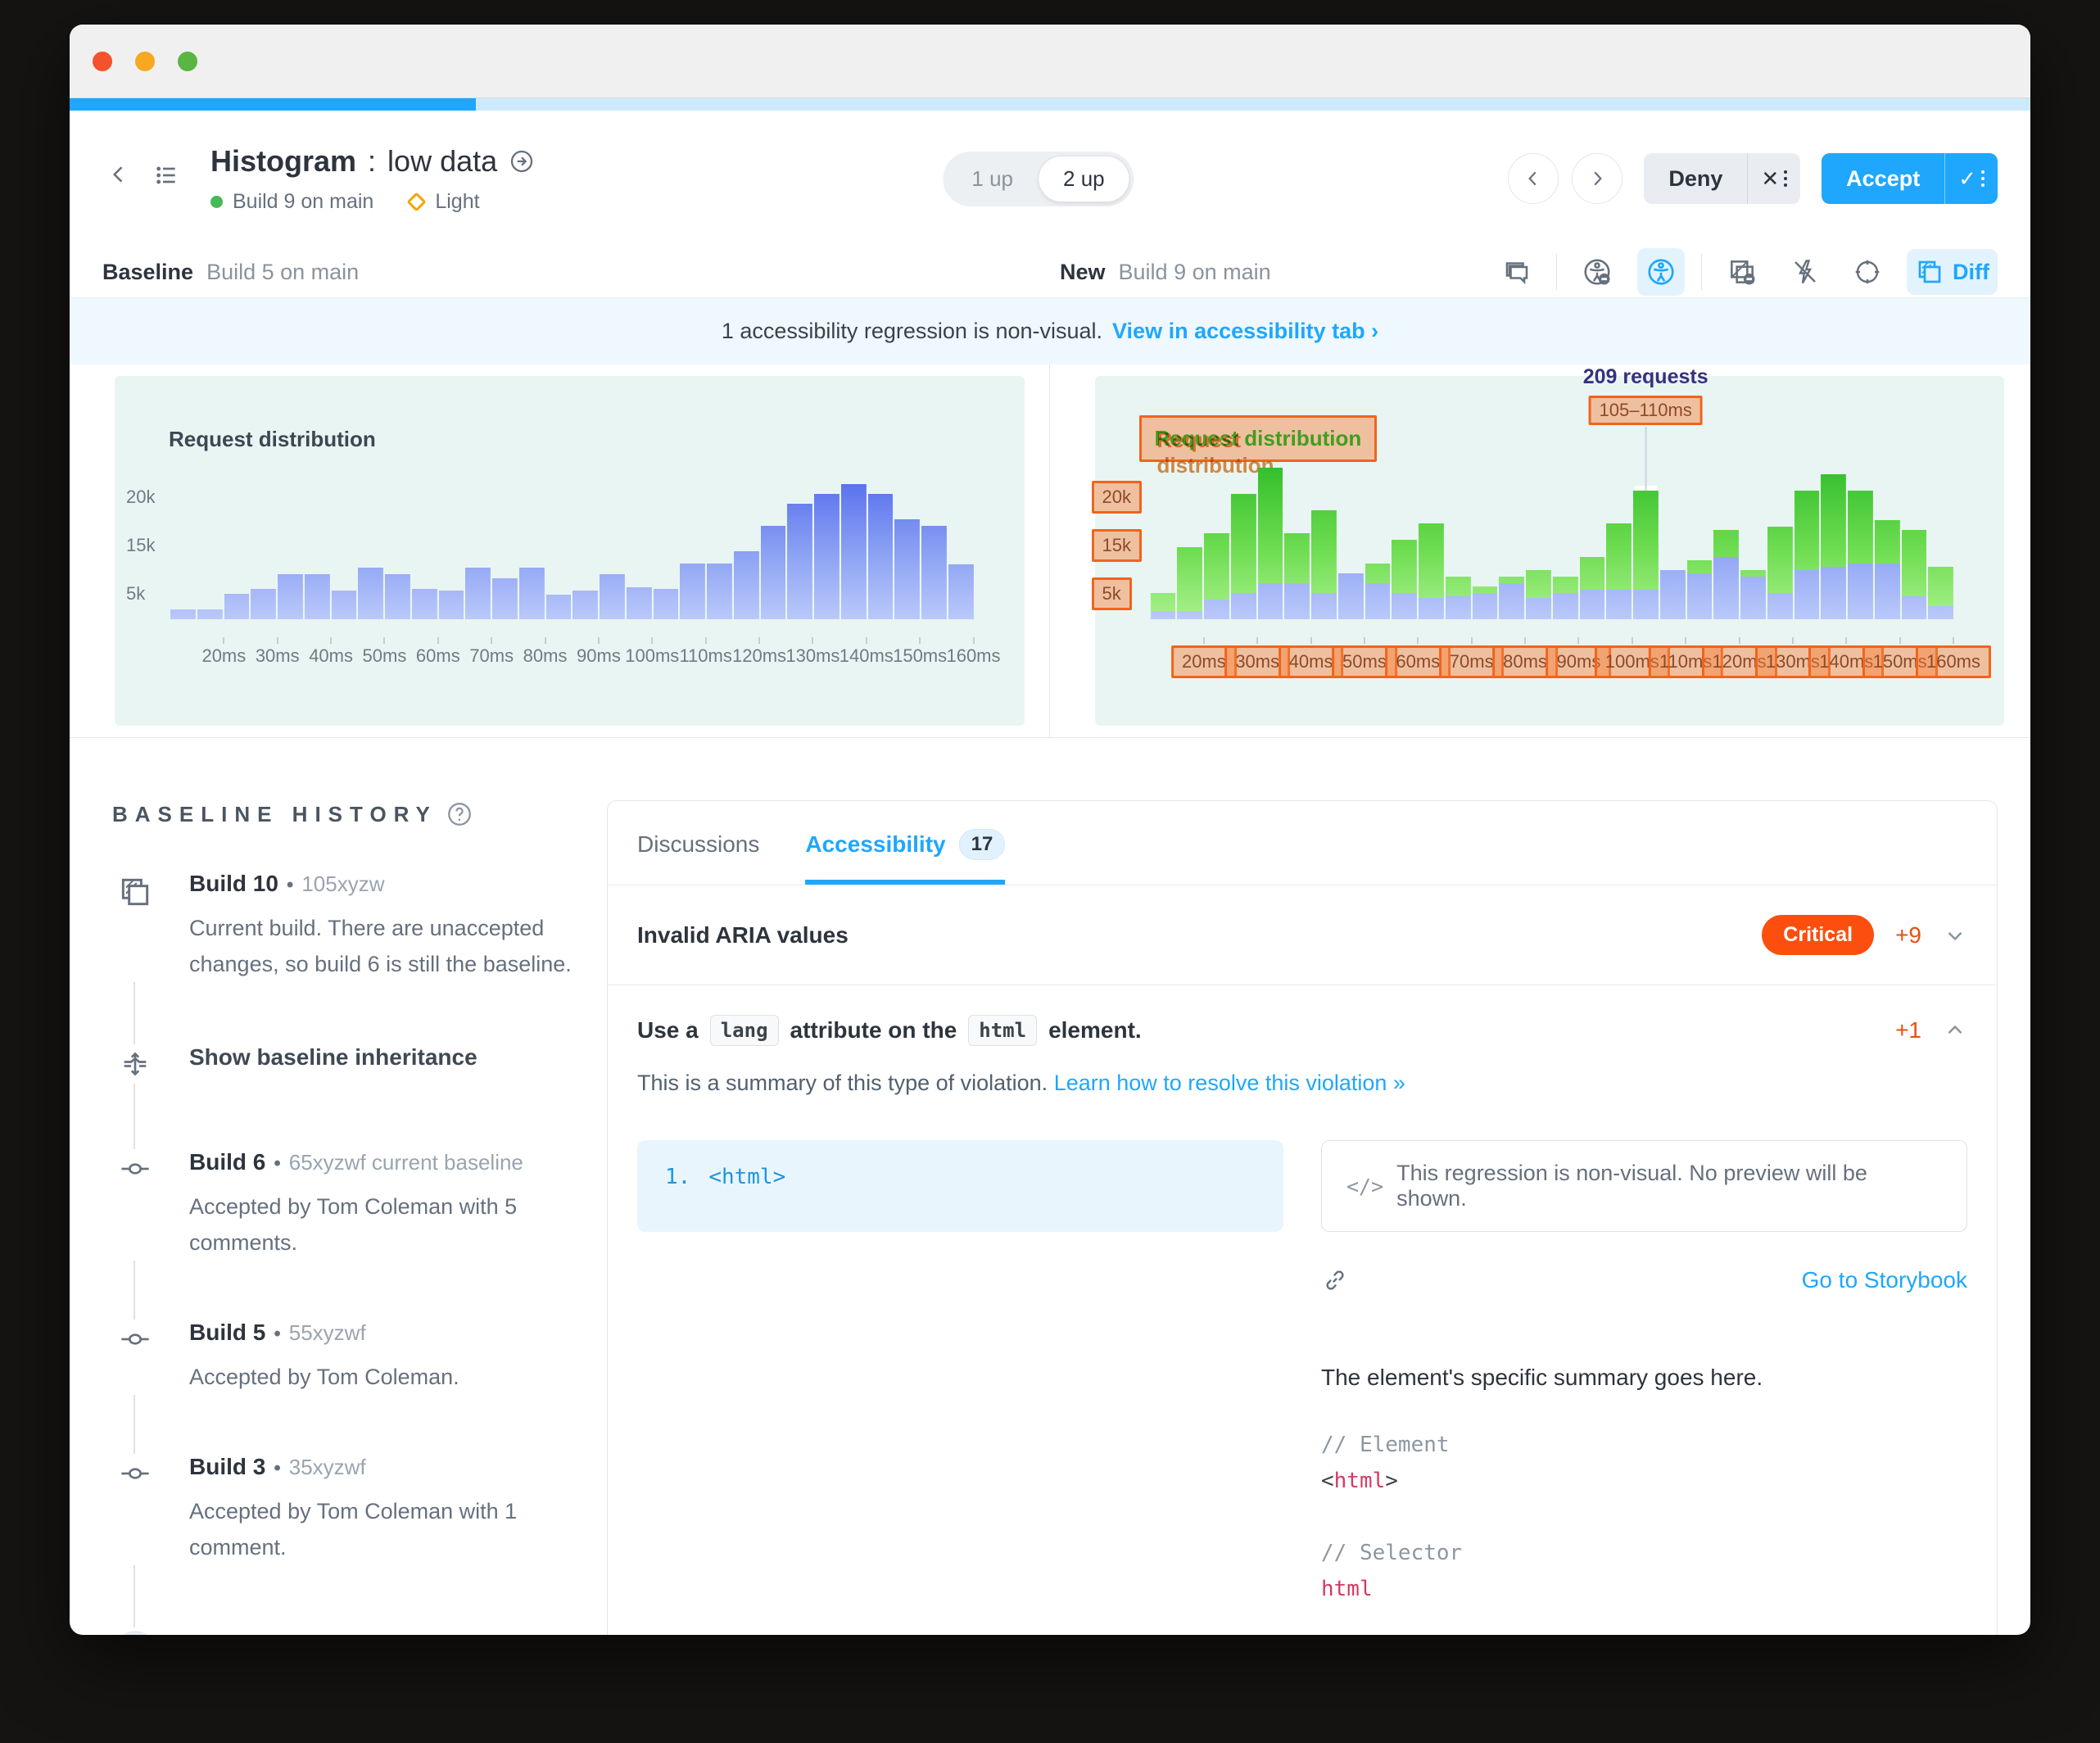  What do you see at coordinates (333, 1057) in the screenshot?
I see `show-baseline-inheritance-link: Show baseline inheritance` at bounding box center [333, 1057].